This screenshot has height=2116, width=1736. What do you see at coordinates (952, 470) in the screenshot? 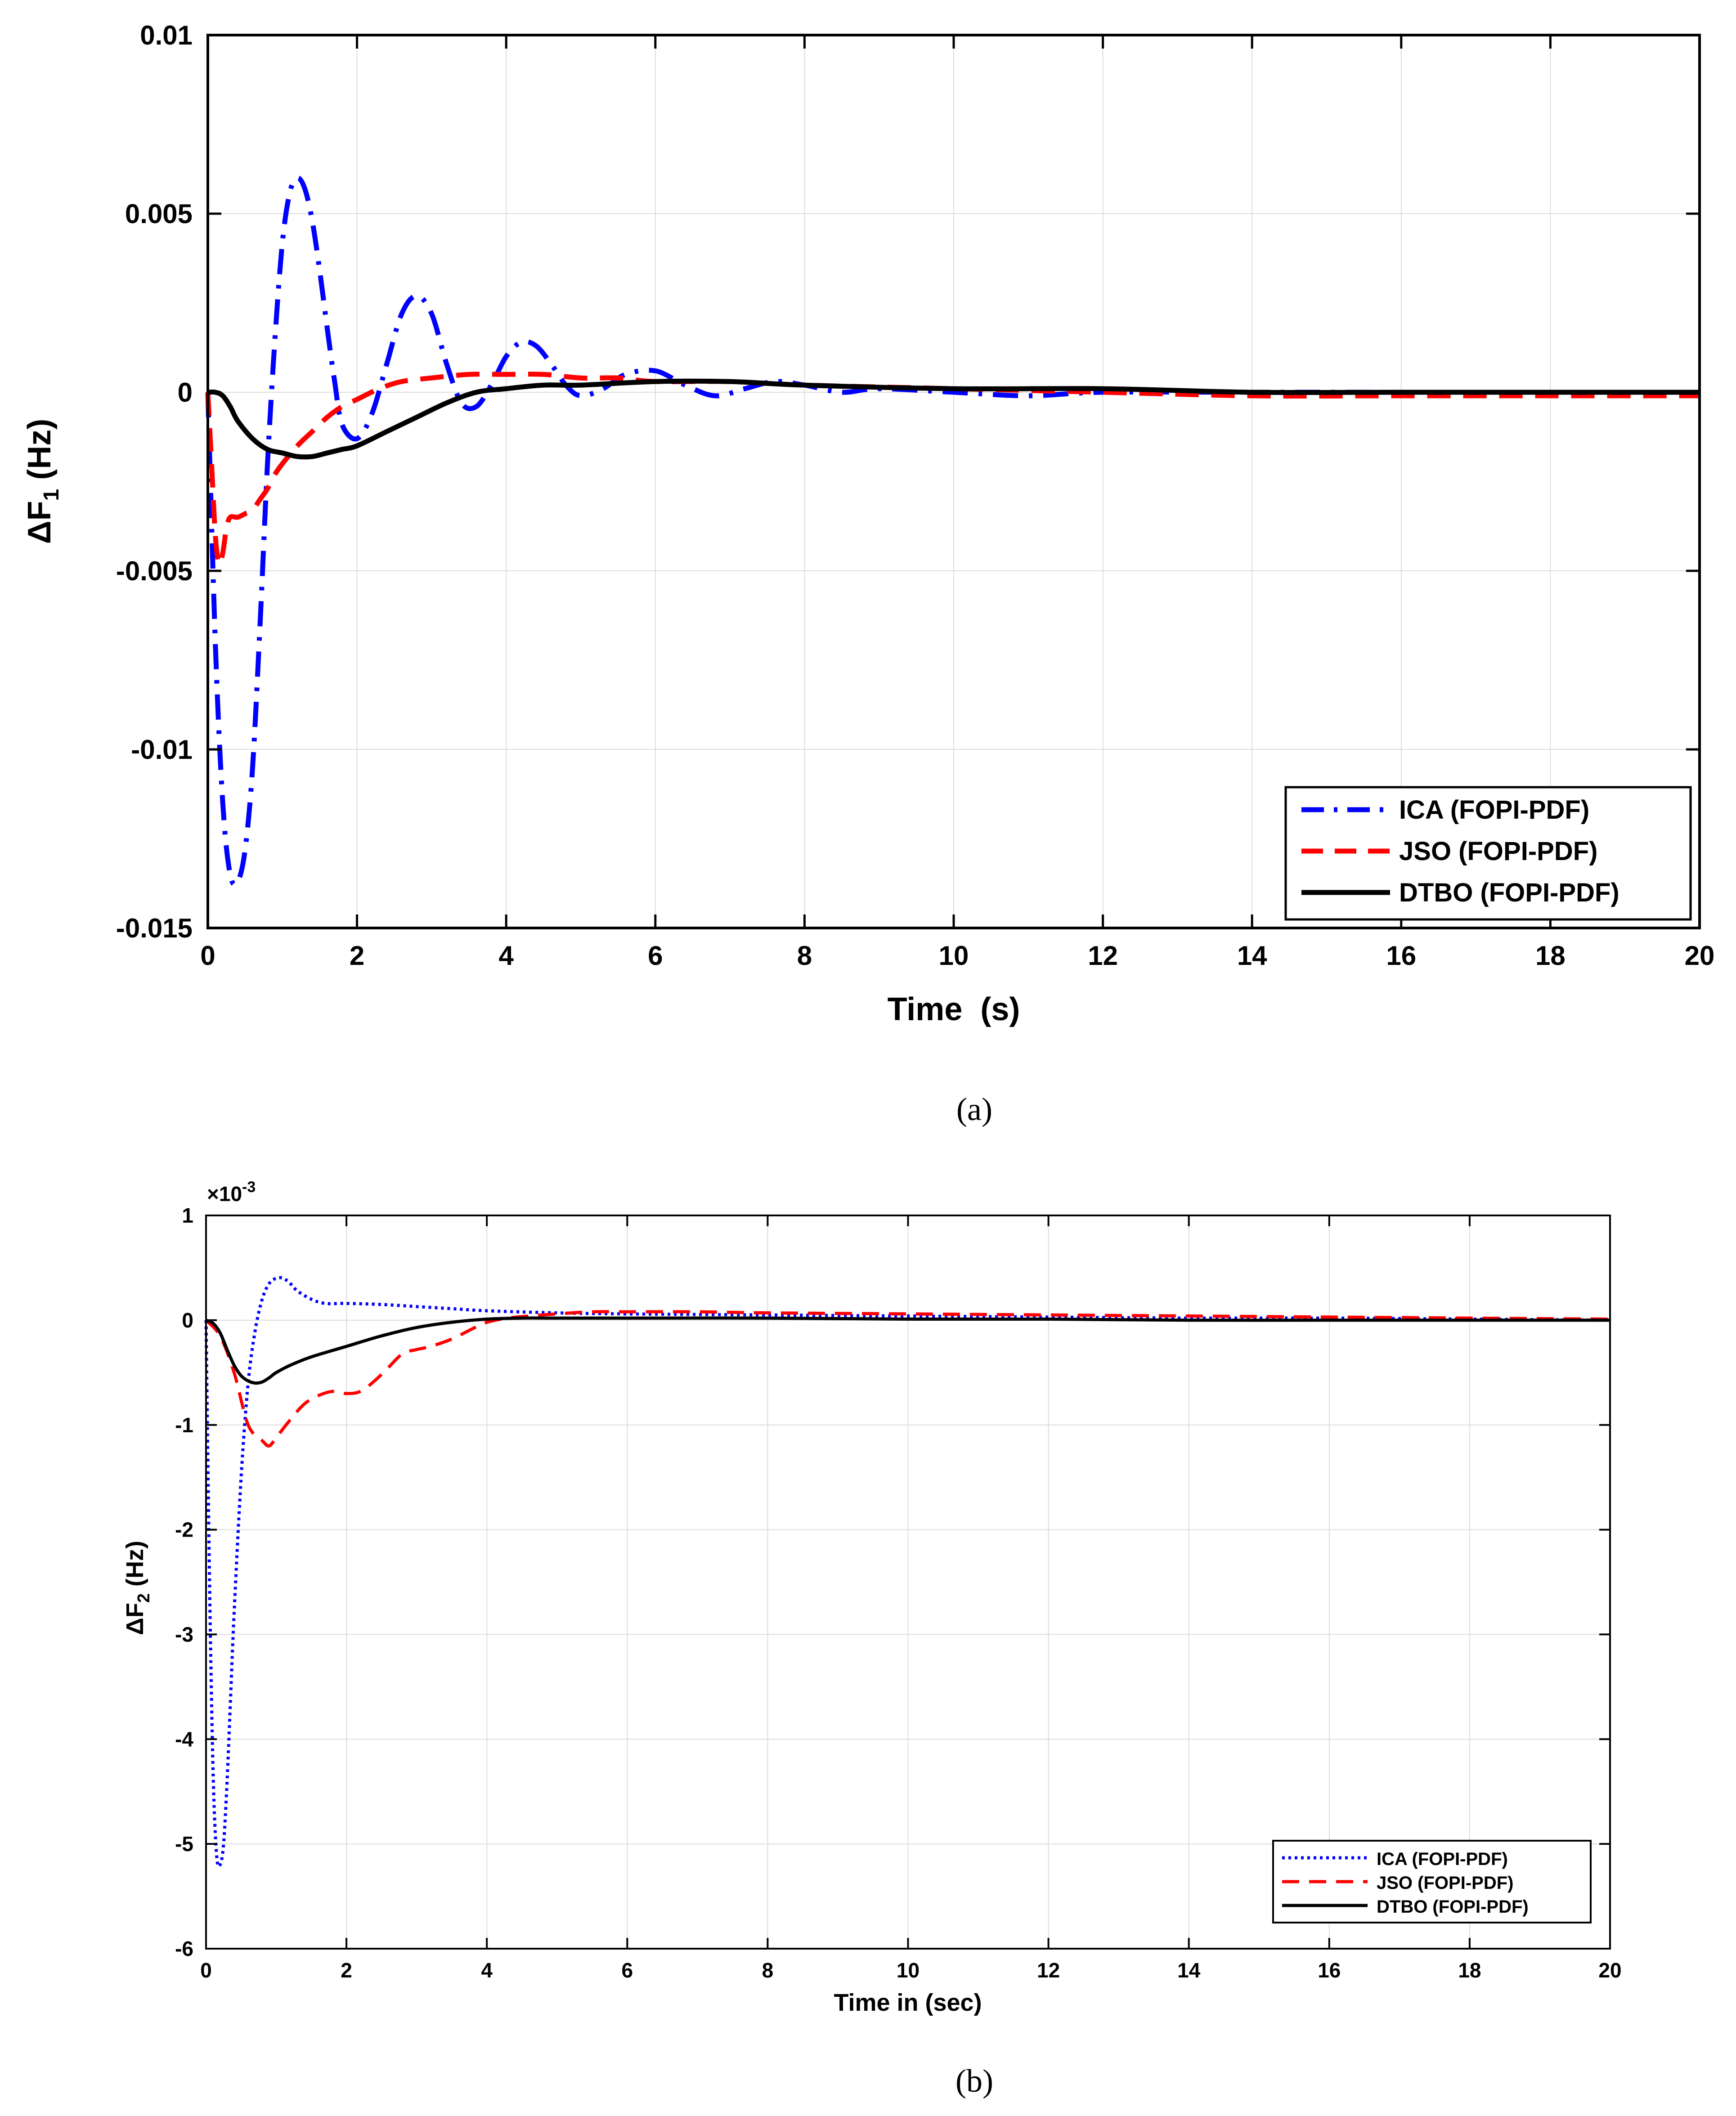
I see `chart-a-series-jso` at bounding box center [952, 470].